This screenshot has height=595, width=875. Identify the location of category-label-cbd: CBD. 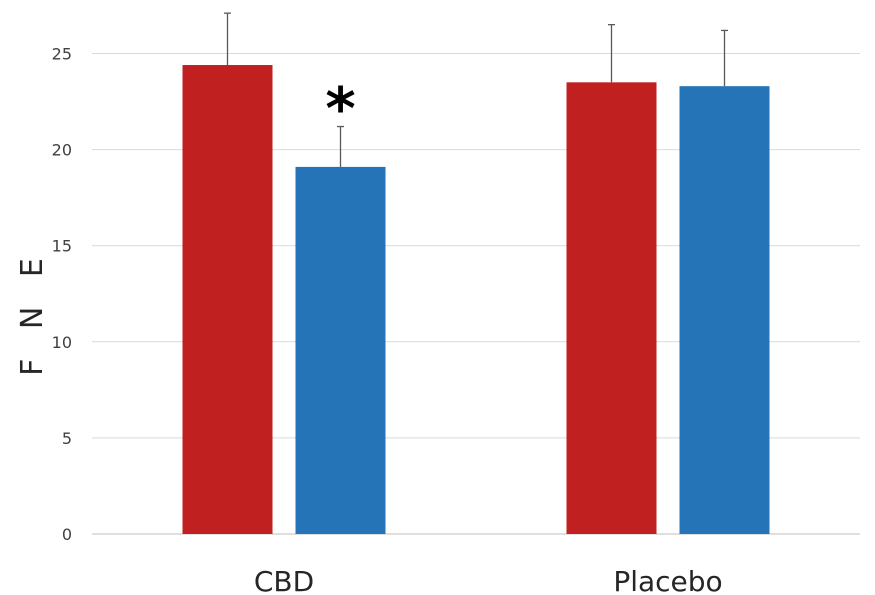
(284, 580).